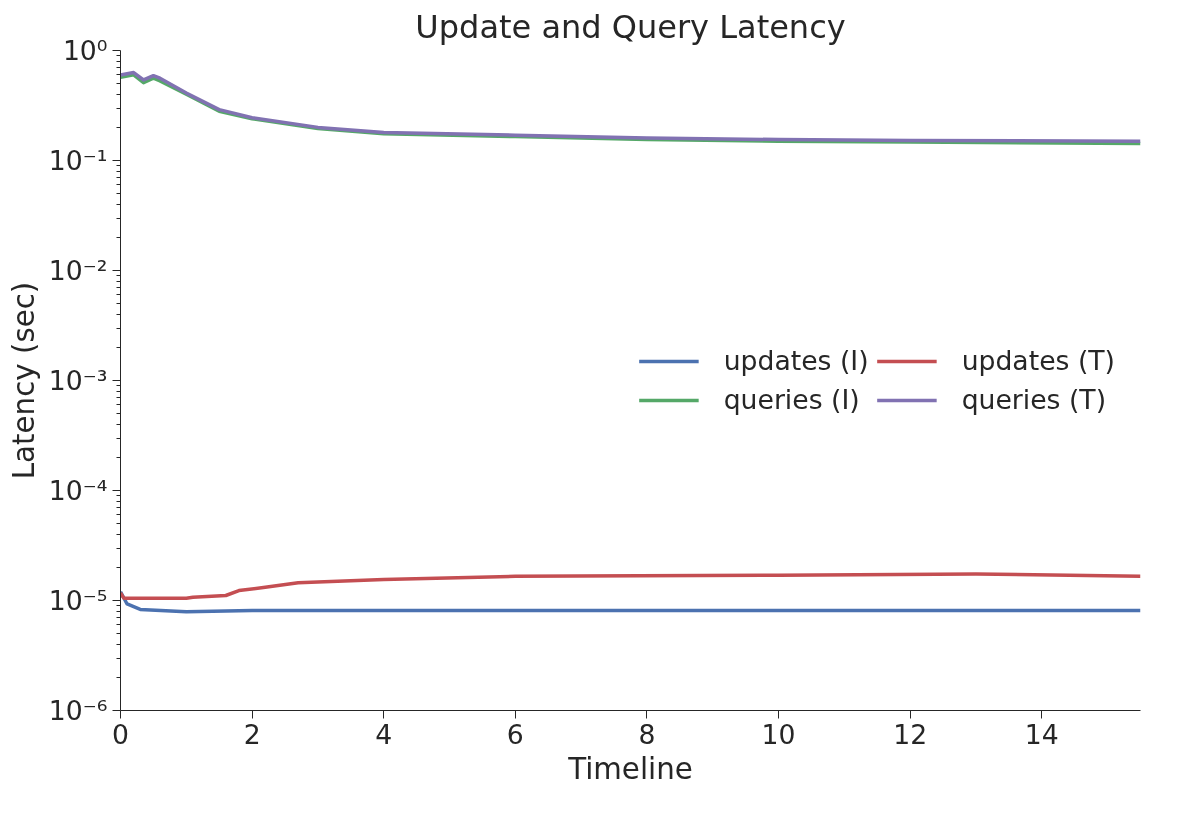  I want to click on y-tick-label: 10⁻², so click(78, 270).